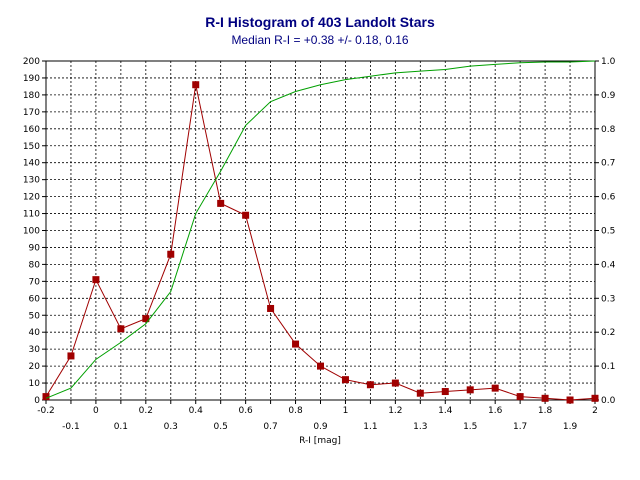  Describe the element at coordinates (608, 367) in the screenshot. I see `y2-tick-label: 0.1` at that location.